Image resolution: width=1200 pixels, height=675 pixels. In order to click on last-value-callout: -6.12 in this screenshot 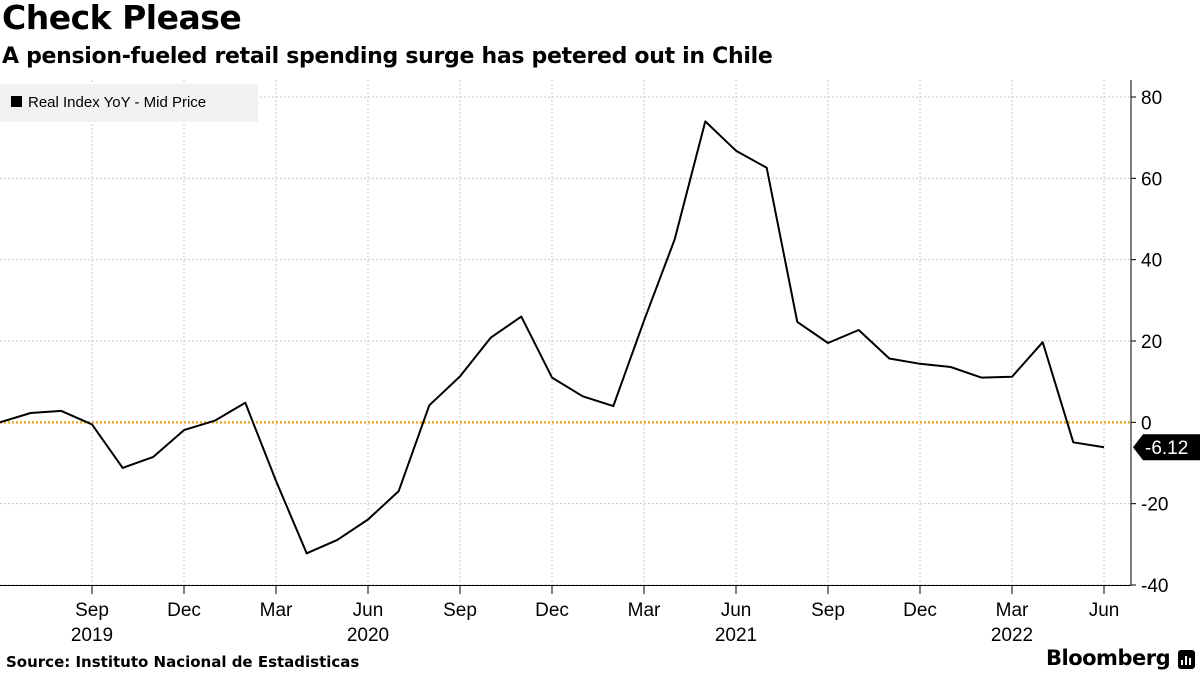, I will do `click(1166, 447)`.